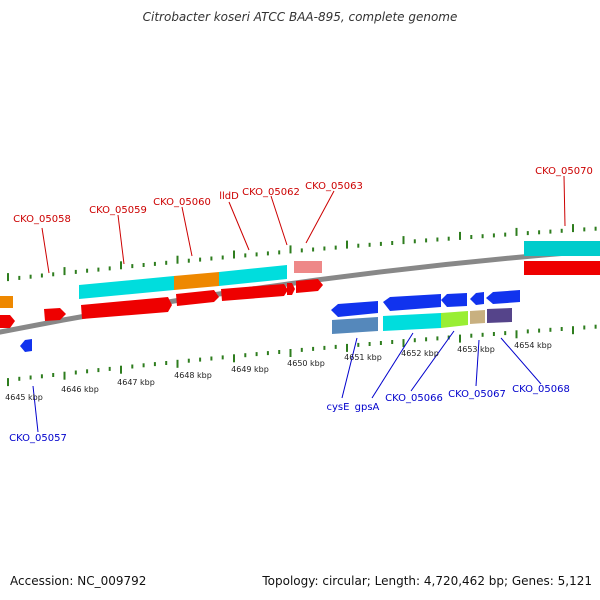 The image size is (600, 600). I want to click on reverse-leader-lines, so click(287, 381).